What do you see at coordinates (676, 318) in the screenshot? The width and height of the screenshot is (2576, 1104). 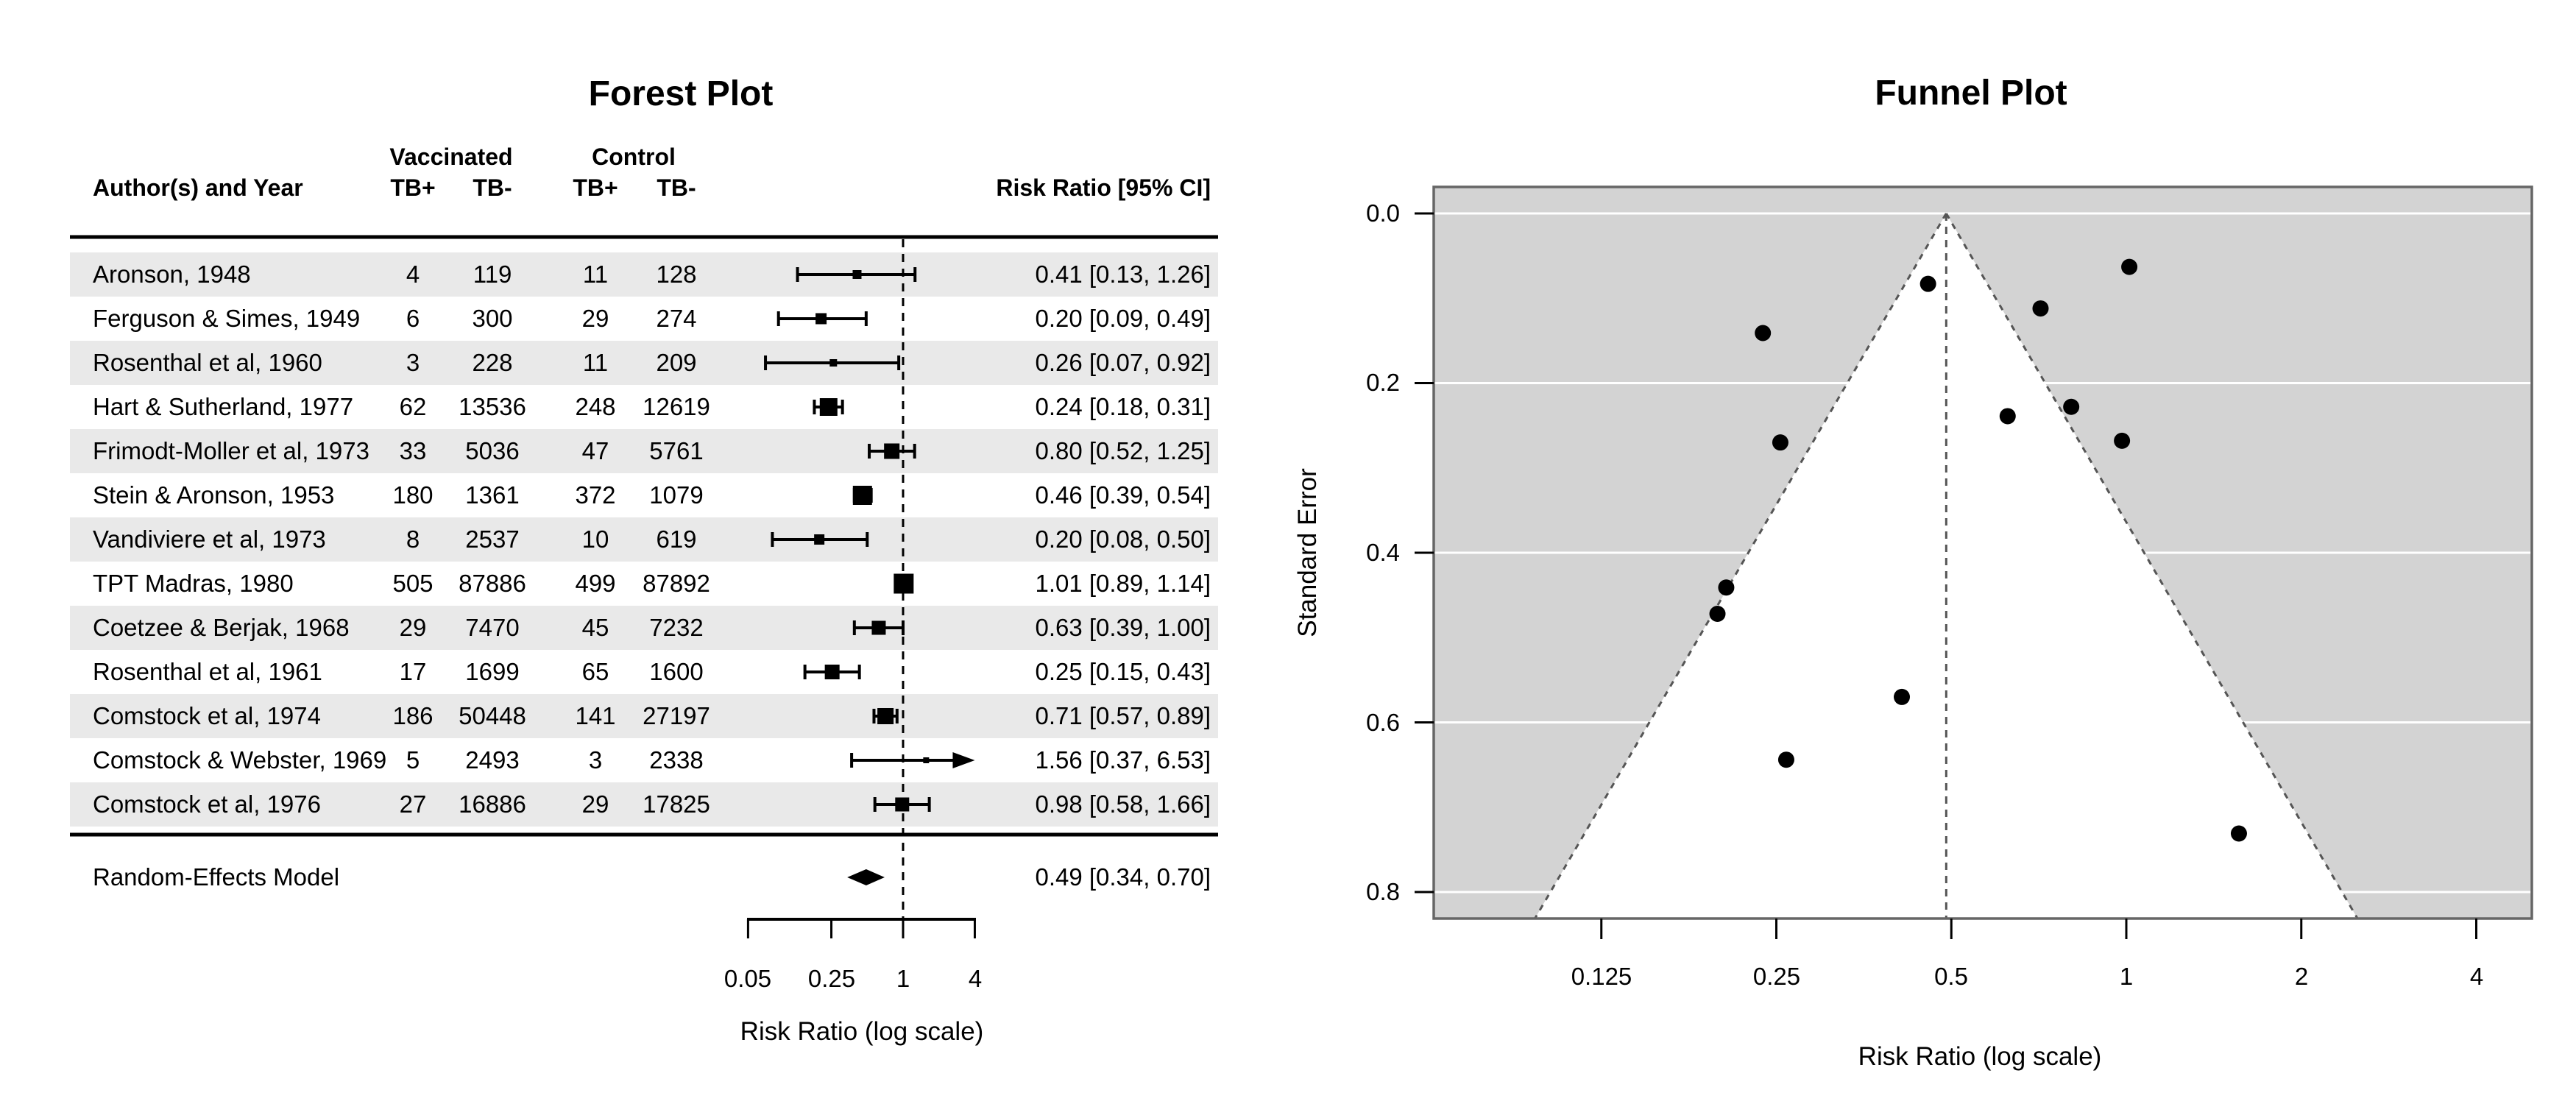 I see `study-cneg: 274` at bounding box center [676, 318].